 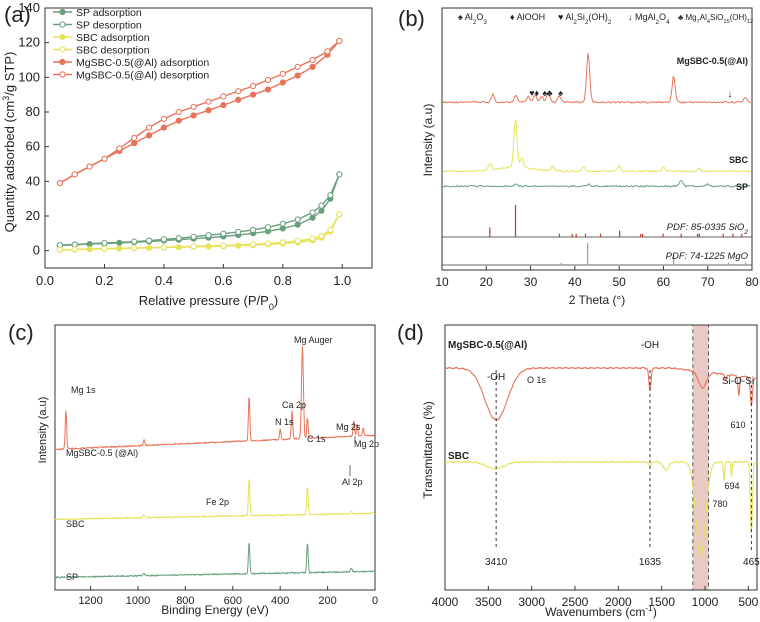 What do you see at coordinates (21, 332) in the screenshot?
I see `panel-label: (c)` at bounding box center [21, 332].